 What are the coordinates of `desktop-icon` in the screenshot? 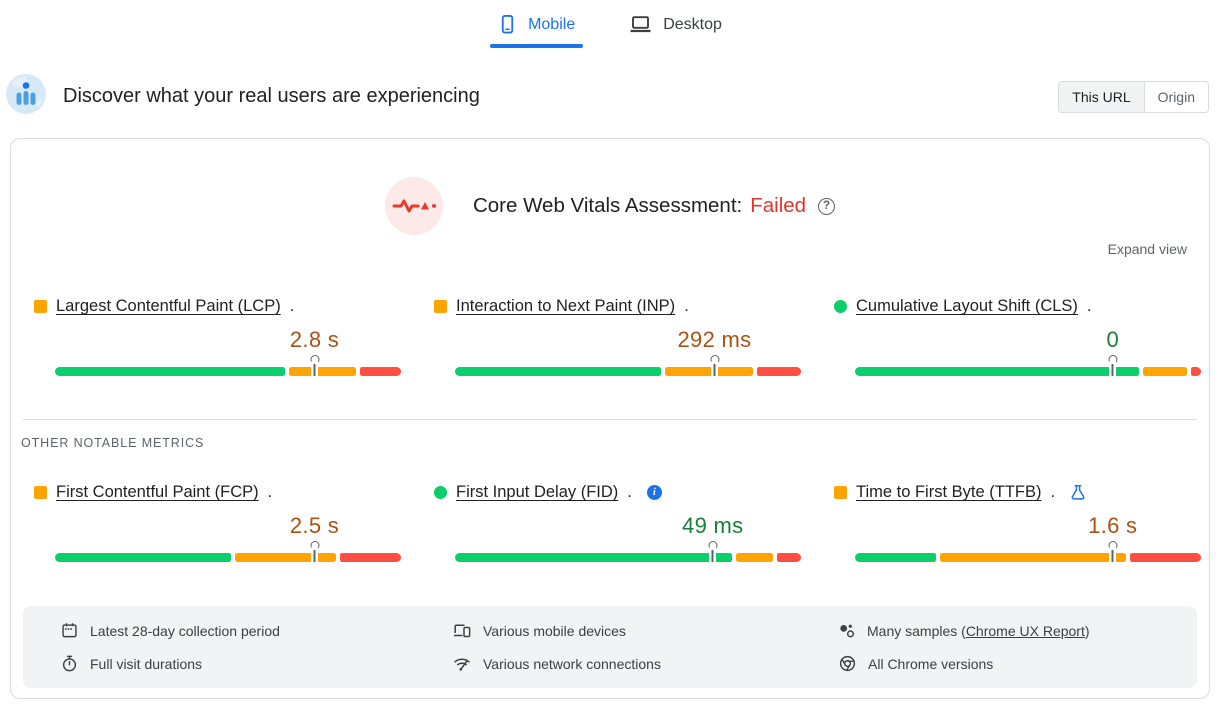 It's located at (640, 24).